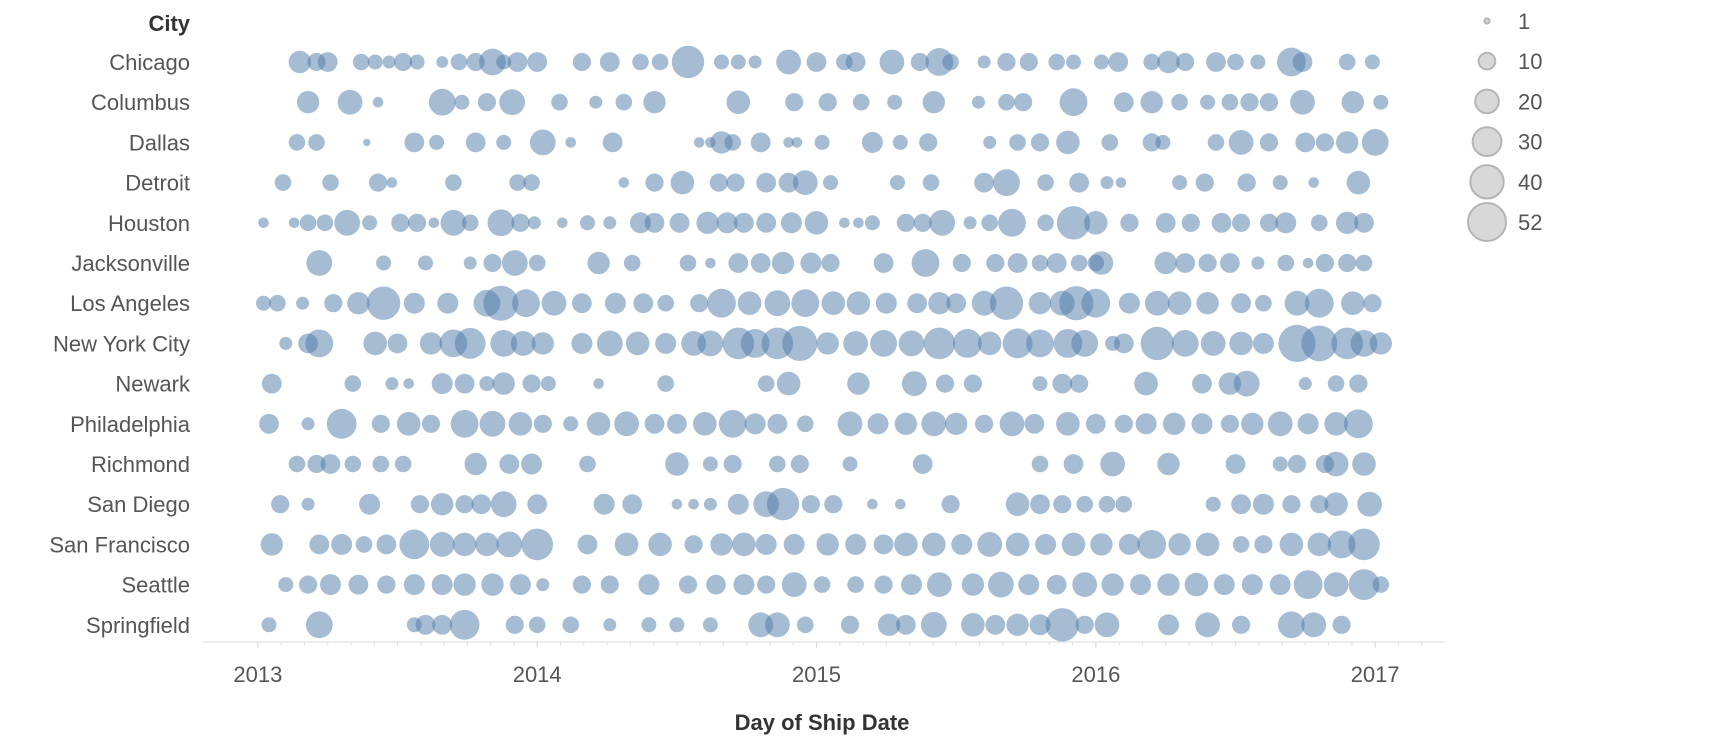 The image size is (1734, 750). What do you see at coordinates (537, 674) in the screenshot?
I see `x-tick-label: 2014` at bounding box center [537, 674].